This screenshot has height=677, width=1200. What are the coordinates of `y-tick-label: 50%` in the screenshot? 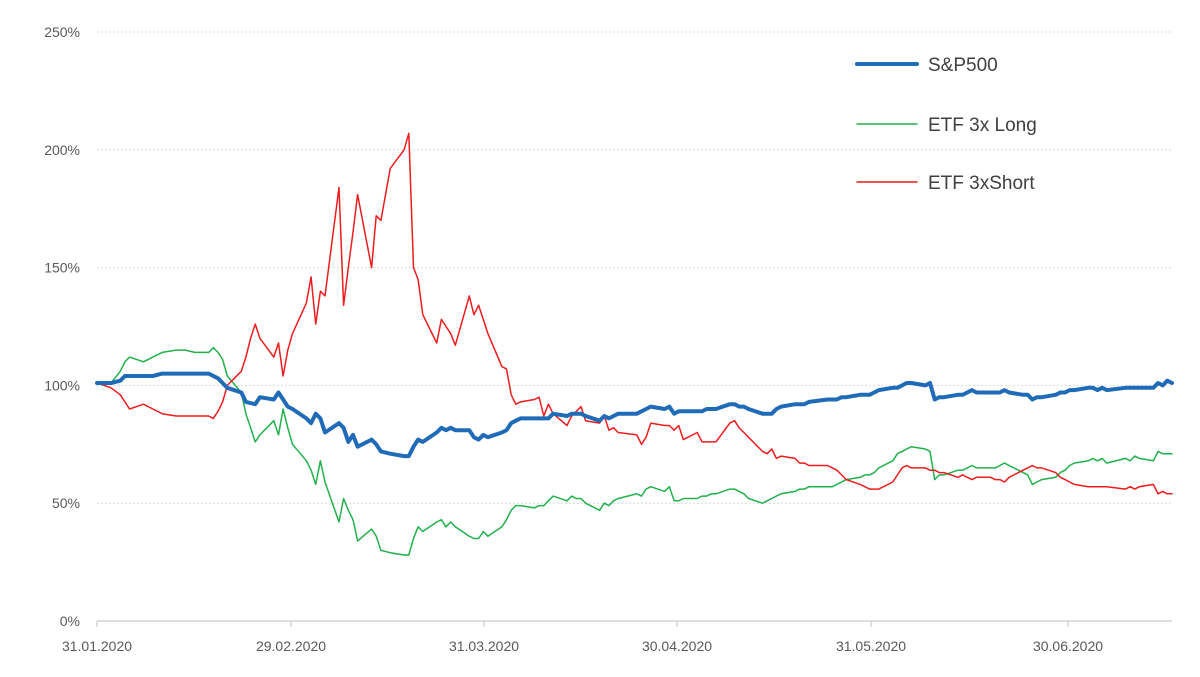 It's located at (66, 503).